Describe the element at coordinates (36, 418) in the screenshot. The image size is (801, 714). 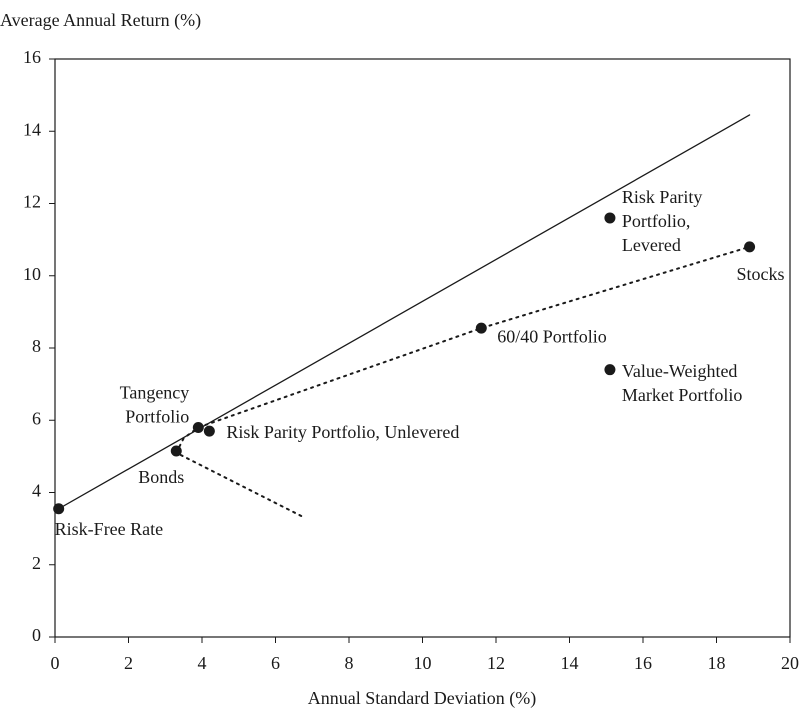
I see `y-tick-label: 6` at that location.